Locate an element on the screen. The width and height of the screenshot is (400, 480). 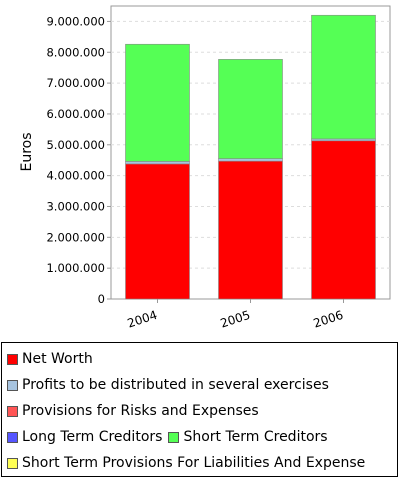
y-tick-label: 4.000.000 is located at coordinates (75, 176).